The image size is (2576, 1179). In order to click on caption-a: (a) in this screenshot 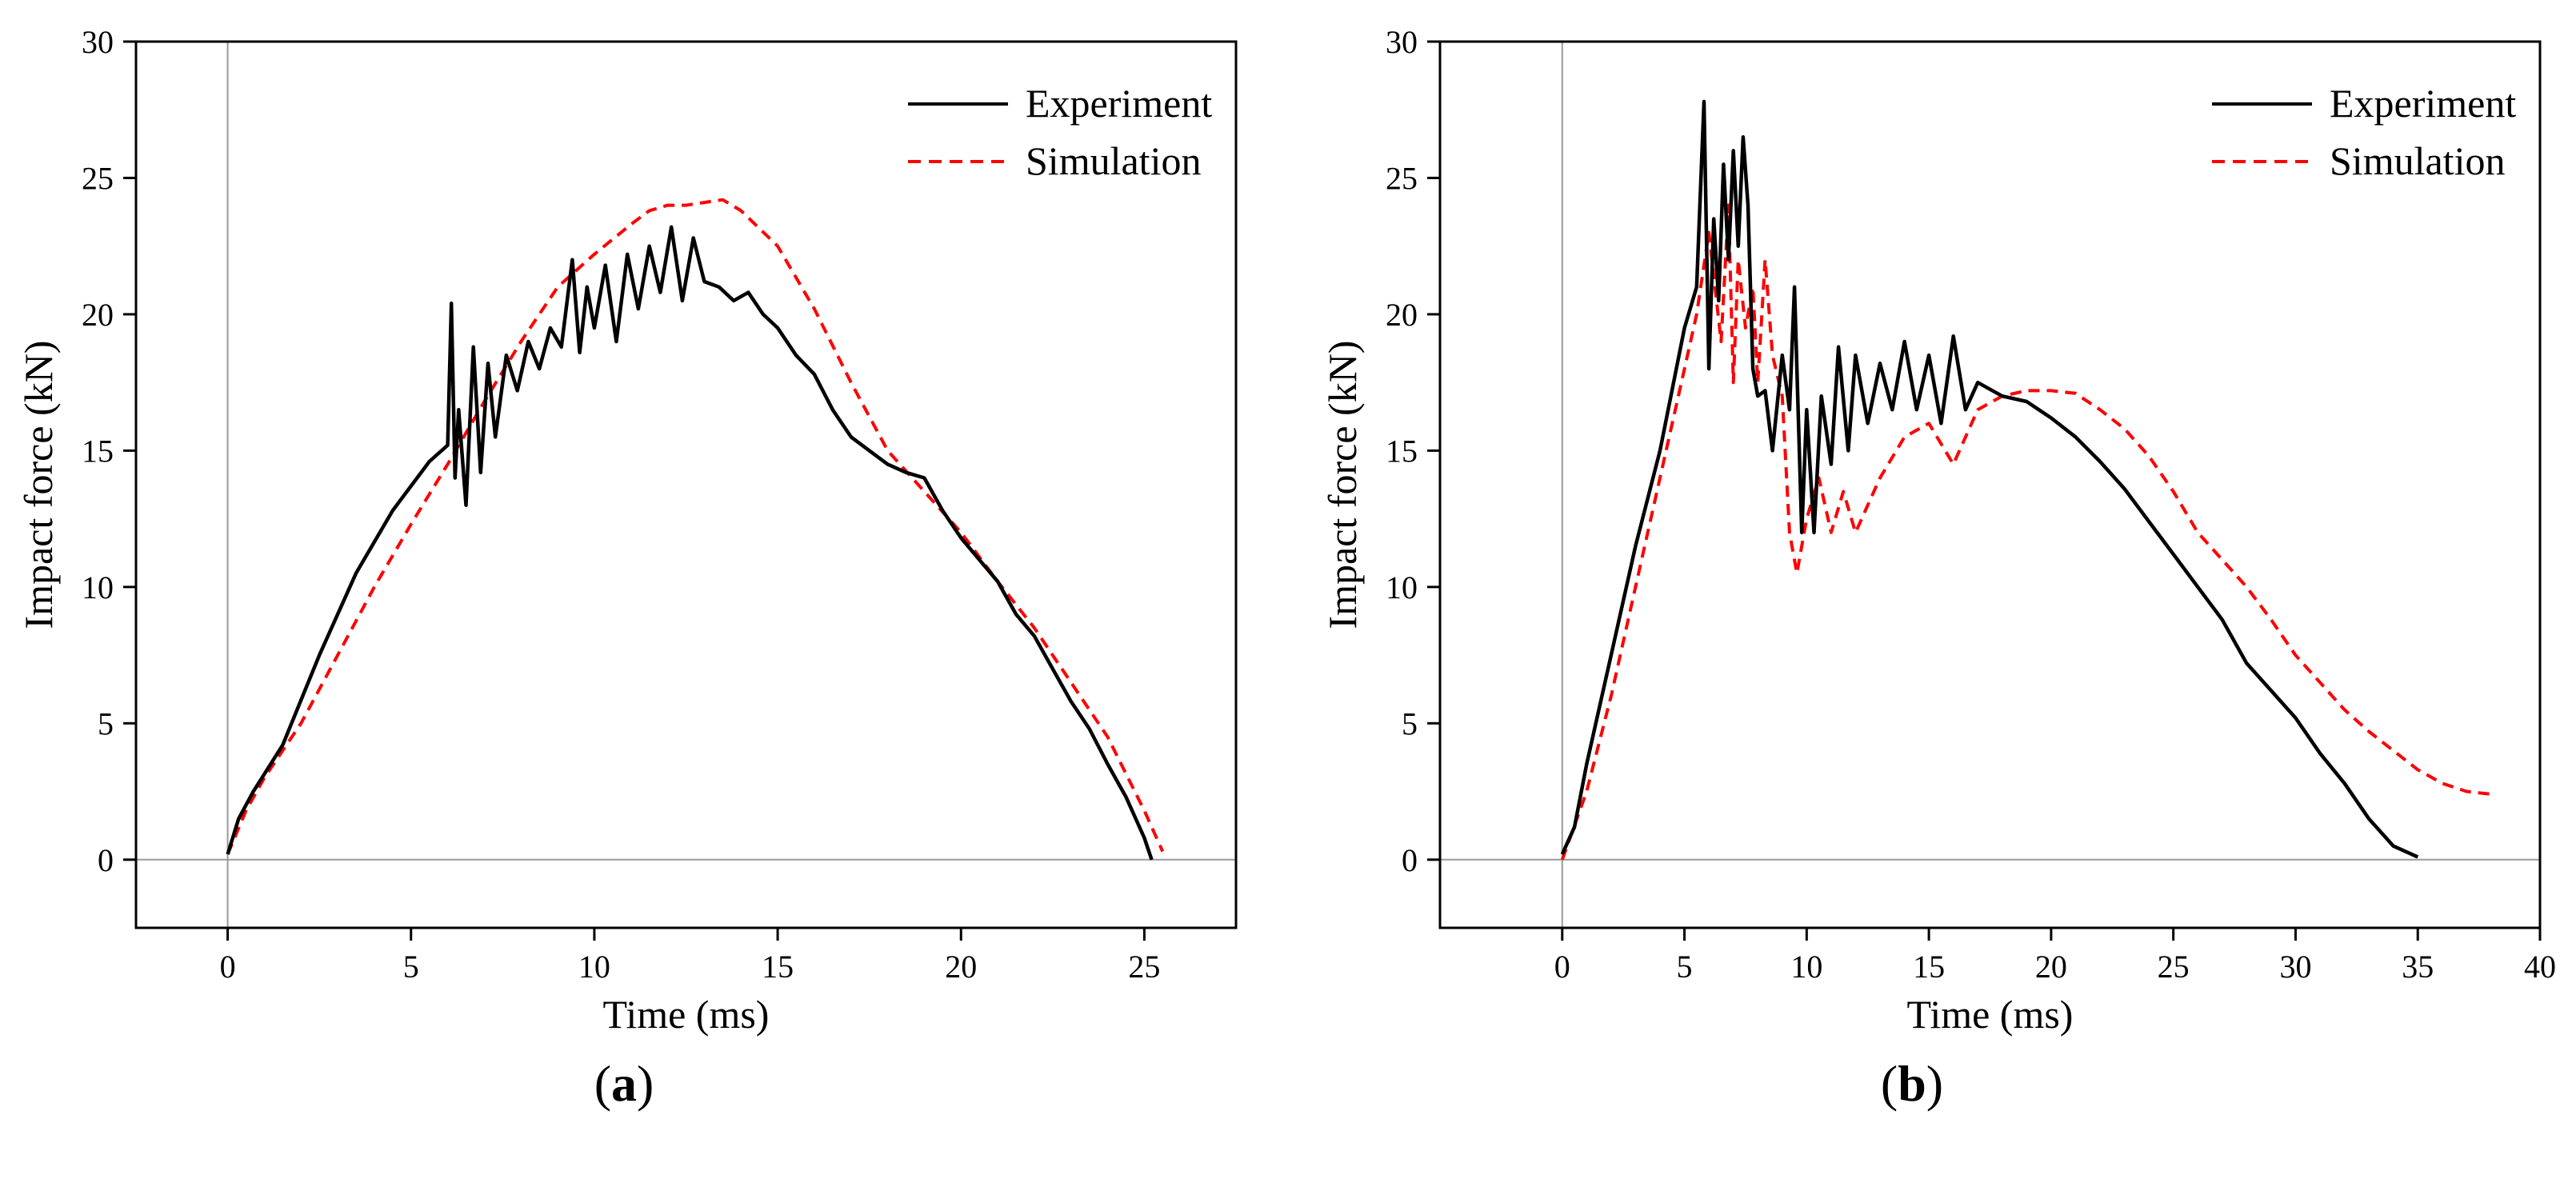, I will do `click(624, 1083)`.